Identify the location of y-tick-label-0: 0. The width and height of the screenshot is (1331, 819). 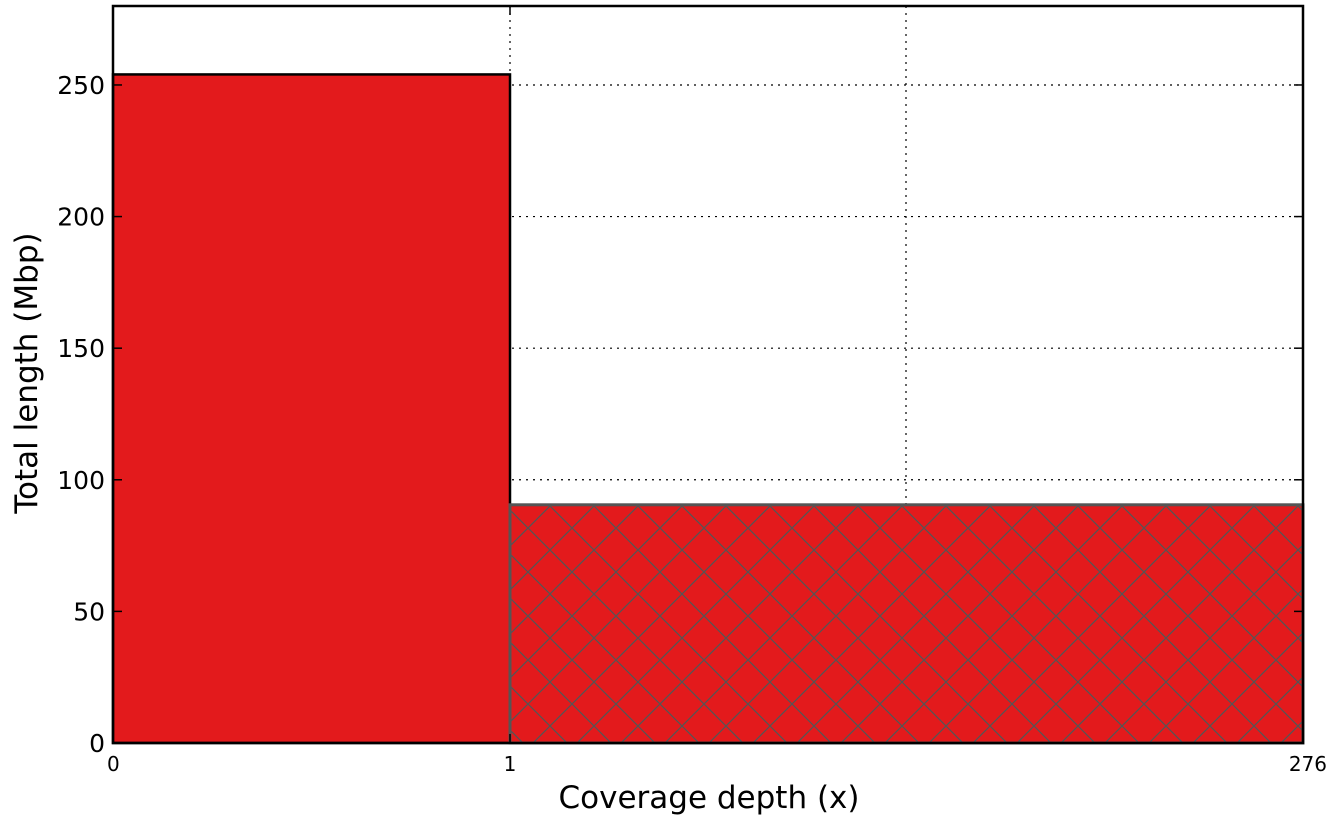
(97, 743).